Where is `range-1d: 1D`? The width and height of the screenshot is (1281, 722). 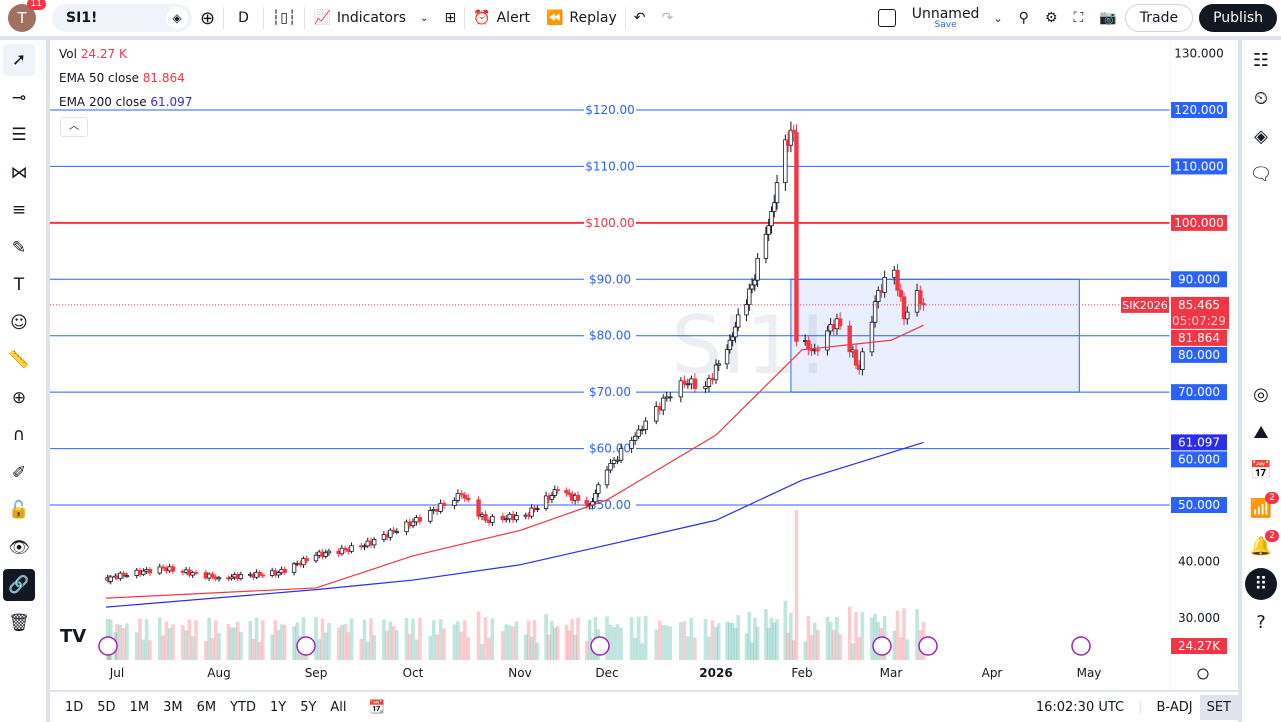 range-1d: 1D is located at coordinates (74, 707).